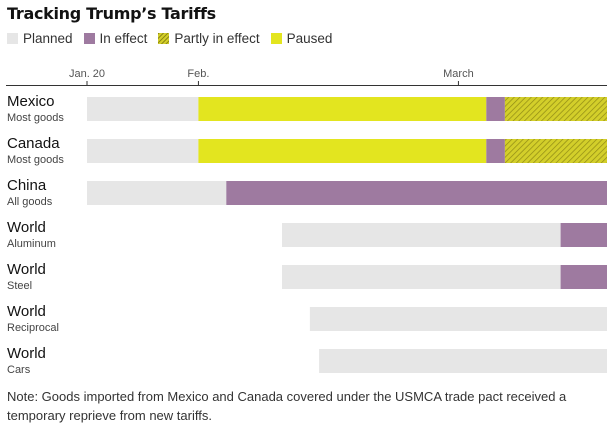  What do you see at coordinates (198, 74) in the screenshot?
I see `x-tick-label: Feb.` at bounding box center [198, 74].